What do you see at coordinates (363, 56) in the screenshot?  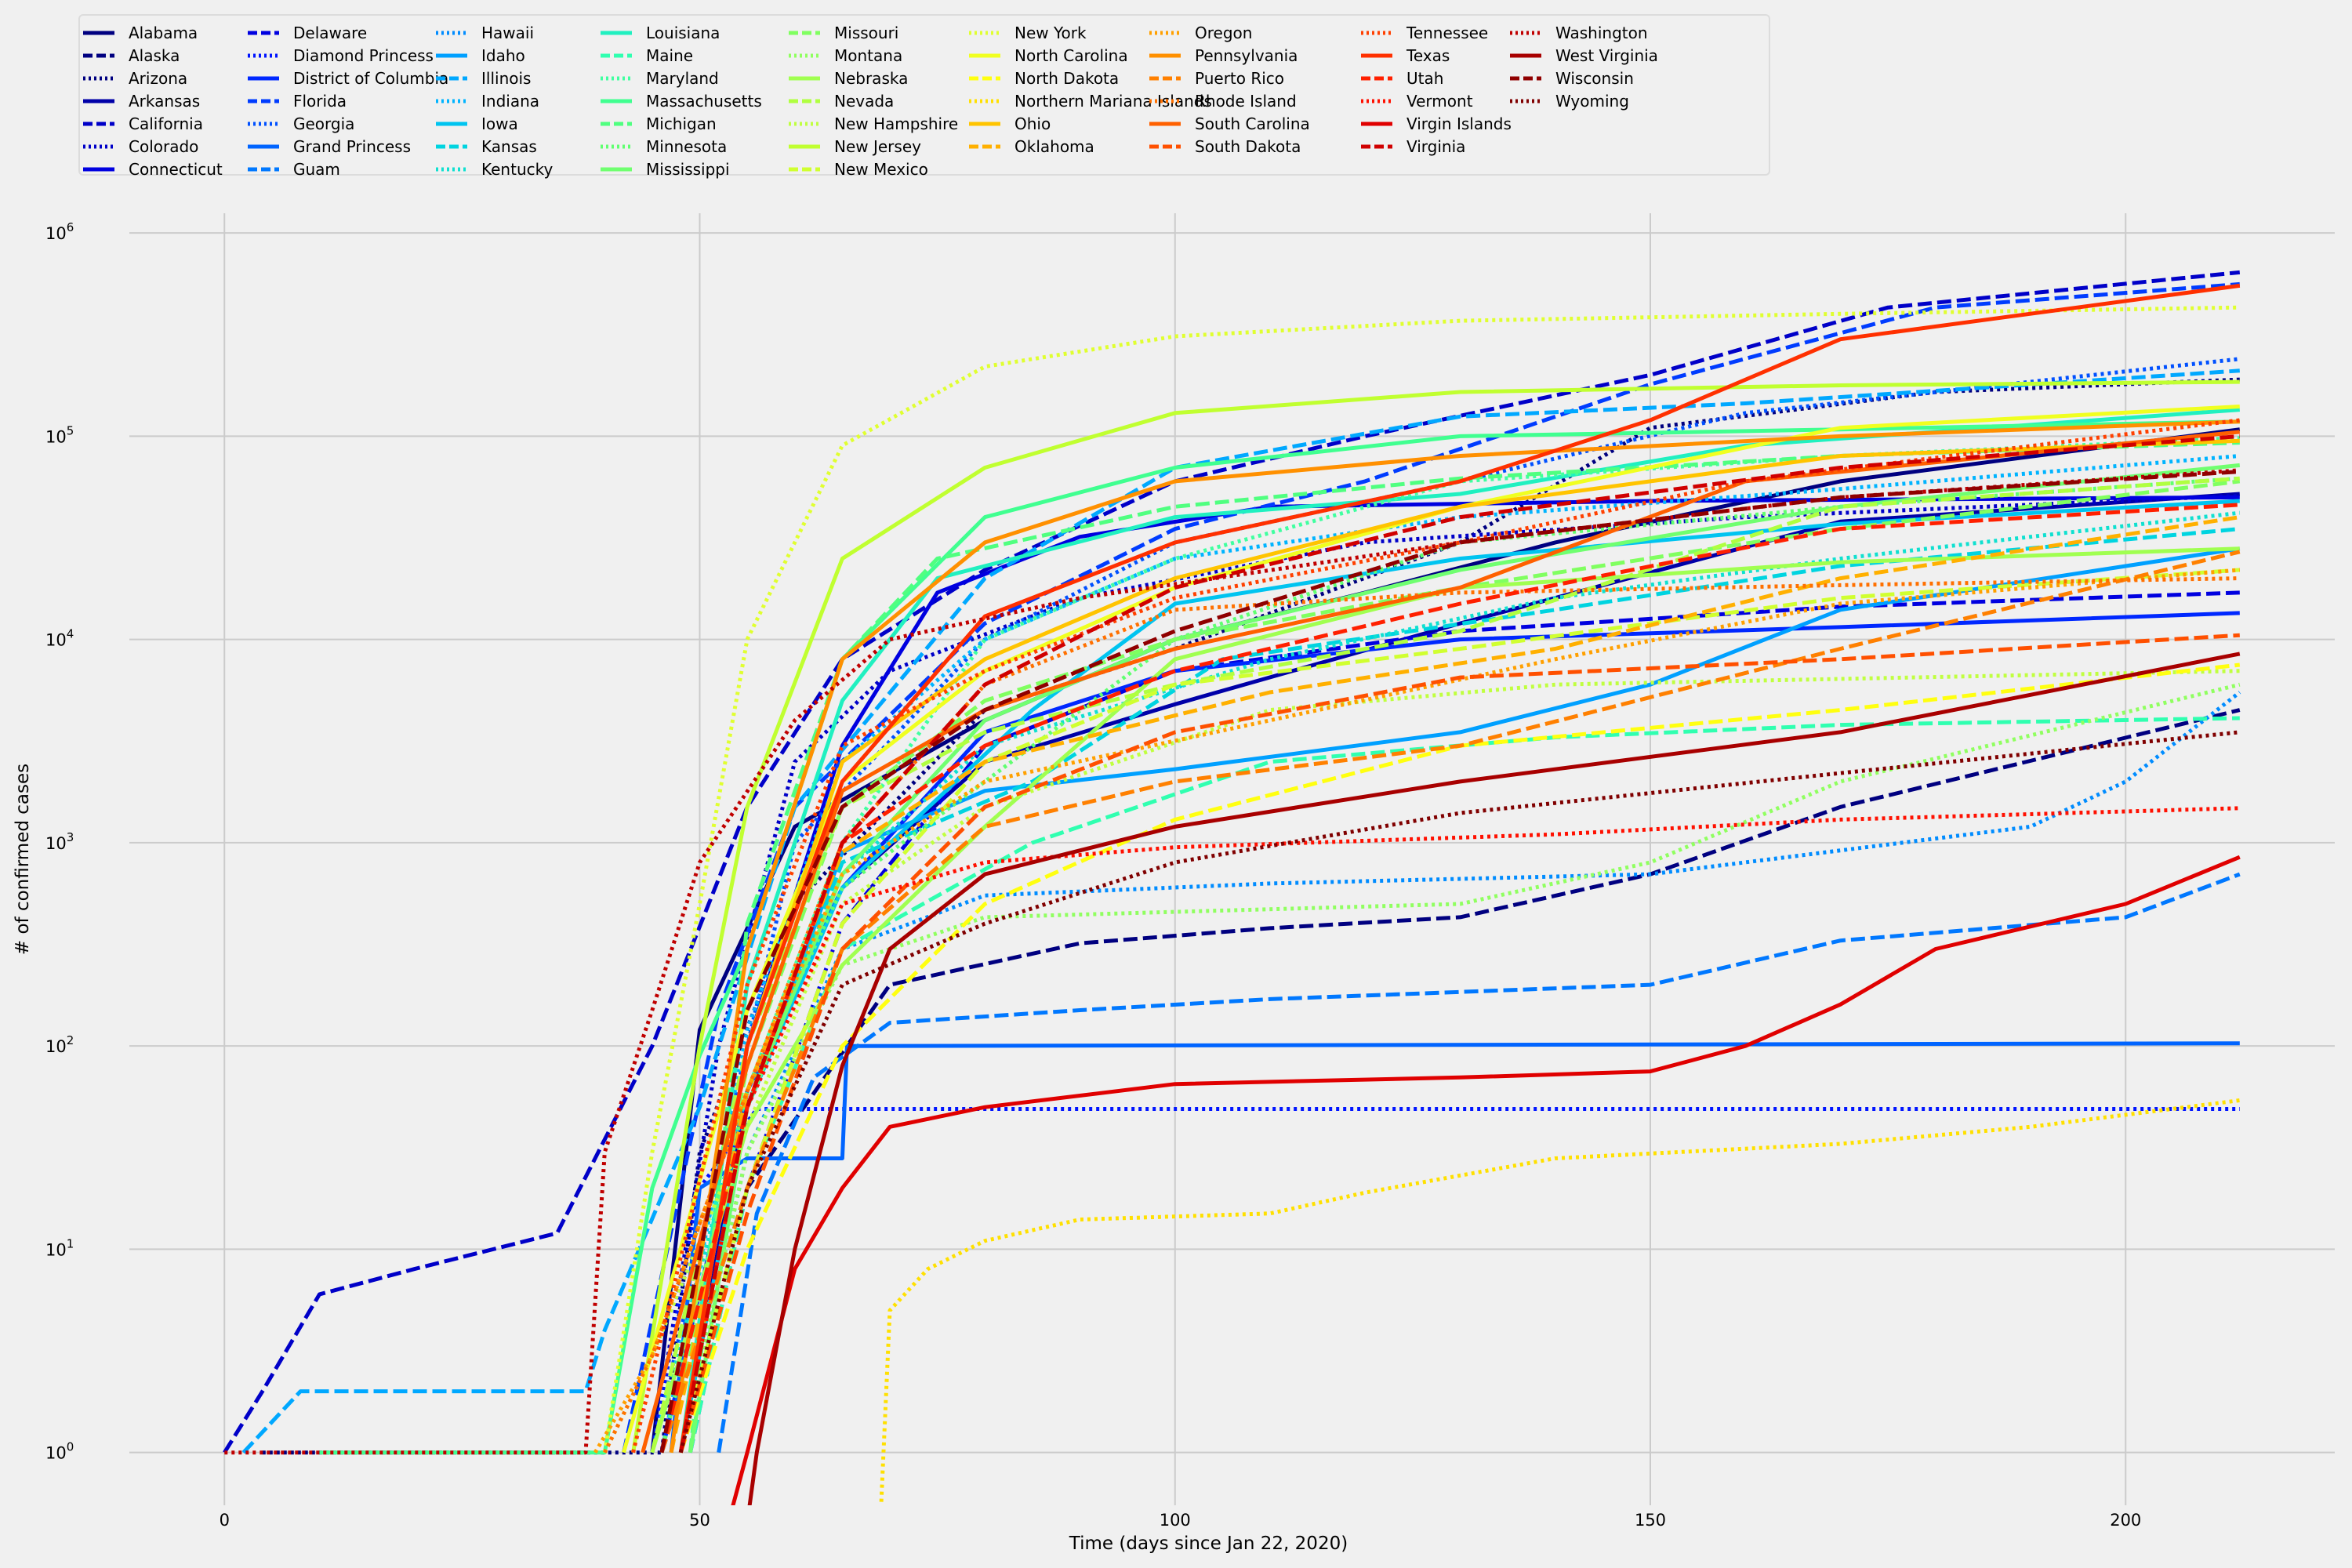 I see `legend-label: Diamond Princess` at bounding box center [363, 56].